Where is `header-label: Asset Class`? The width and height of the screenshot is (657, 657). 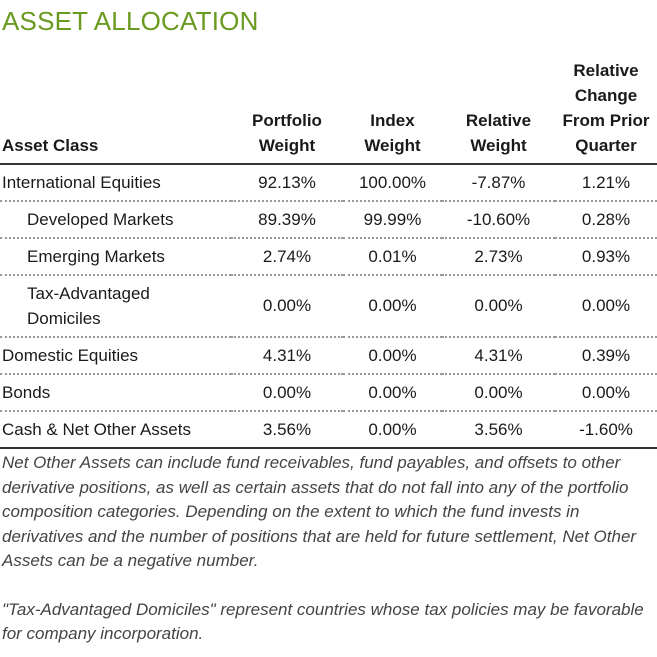 header-label: Asset Class is located at coordinates (50, 145).